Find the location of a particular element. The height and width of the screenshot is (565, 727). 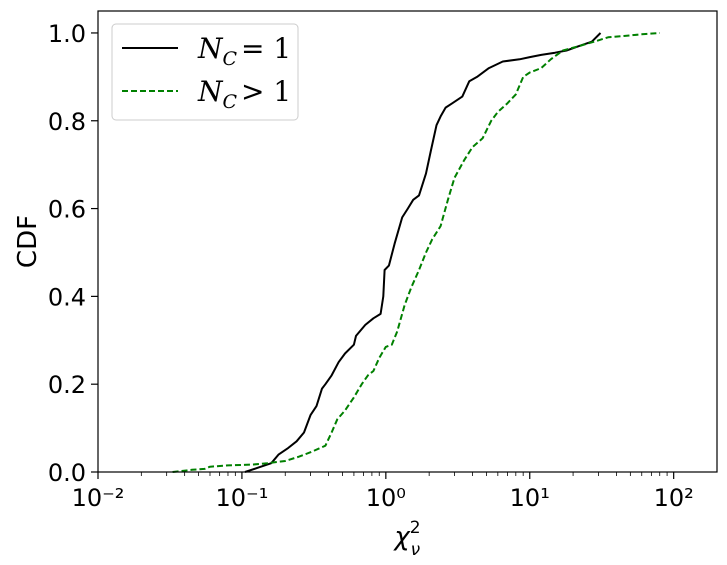

legend-label-nc-equal-1: NC = 1 is located at coordinates (244, 51).